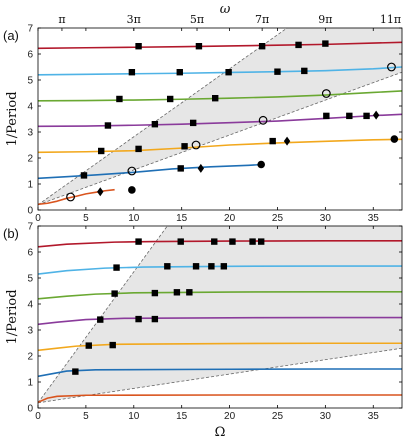  Describe the element at coordinates (11, 233) in the screenshot. I see `panel-label: (b)` at that location.